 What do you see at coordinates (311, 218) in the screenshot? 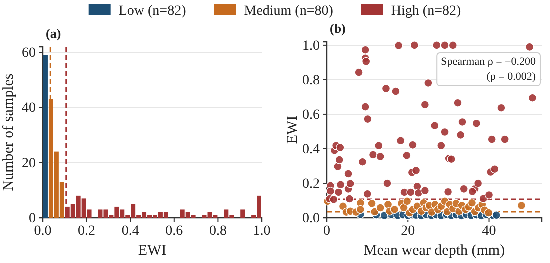
I see `y-tick-label: 0.0` at bounding box center [311, 218].